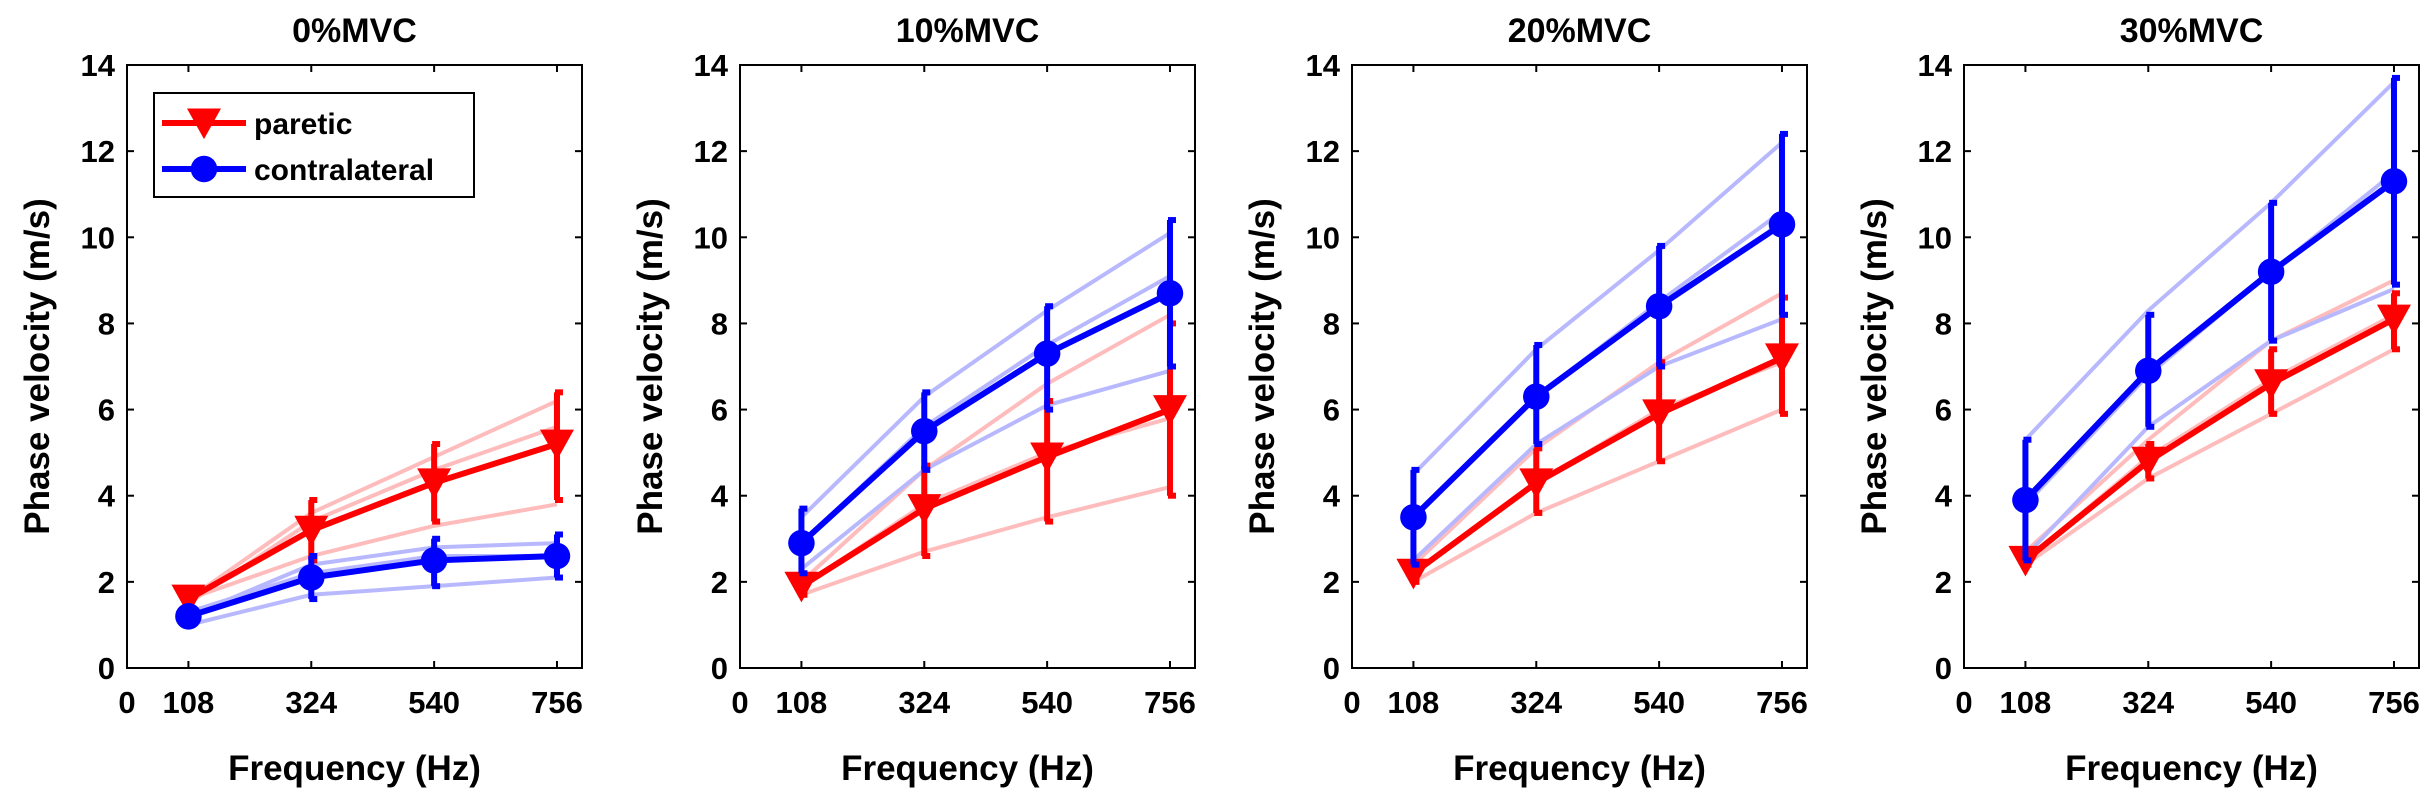  I want to click on chart-title: 20%MVC, so click(1580, 31).